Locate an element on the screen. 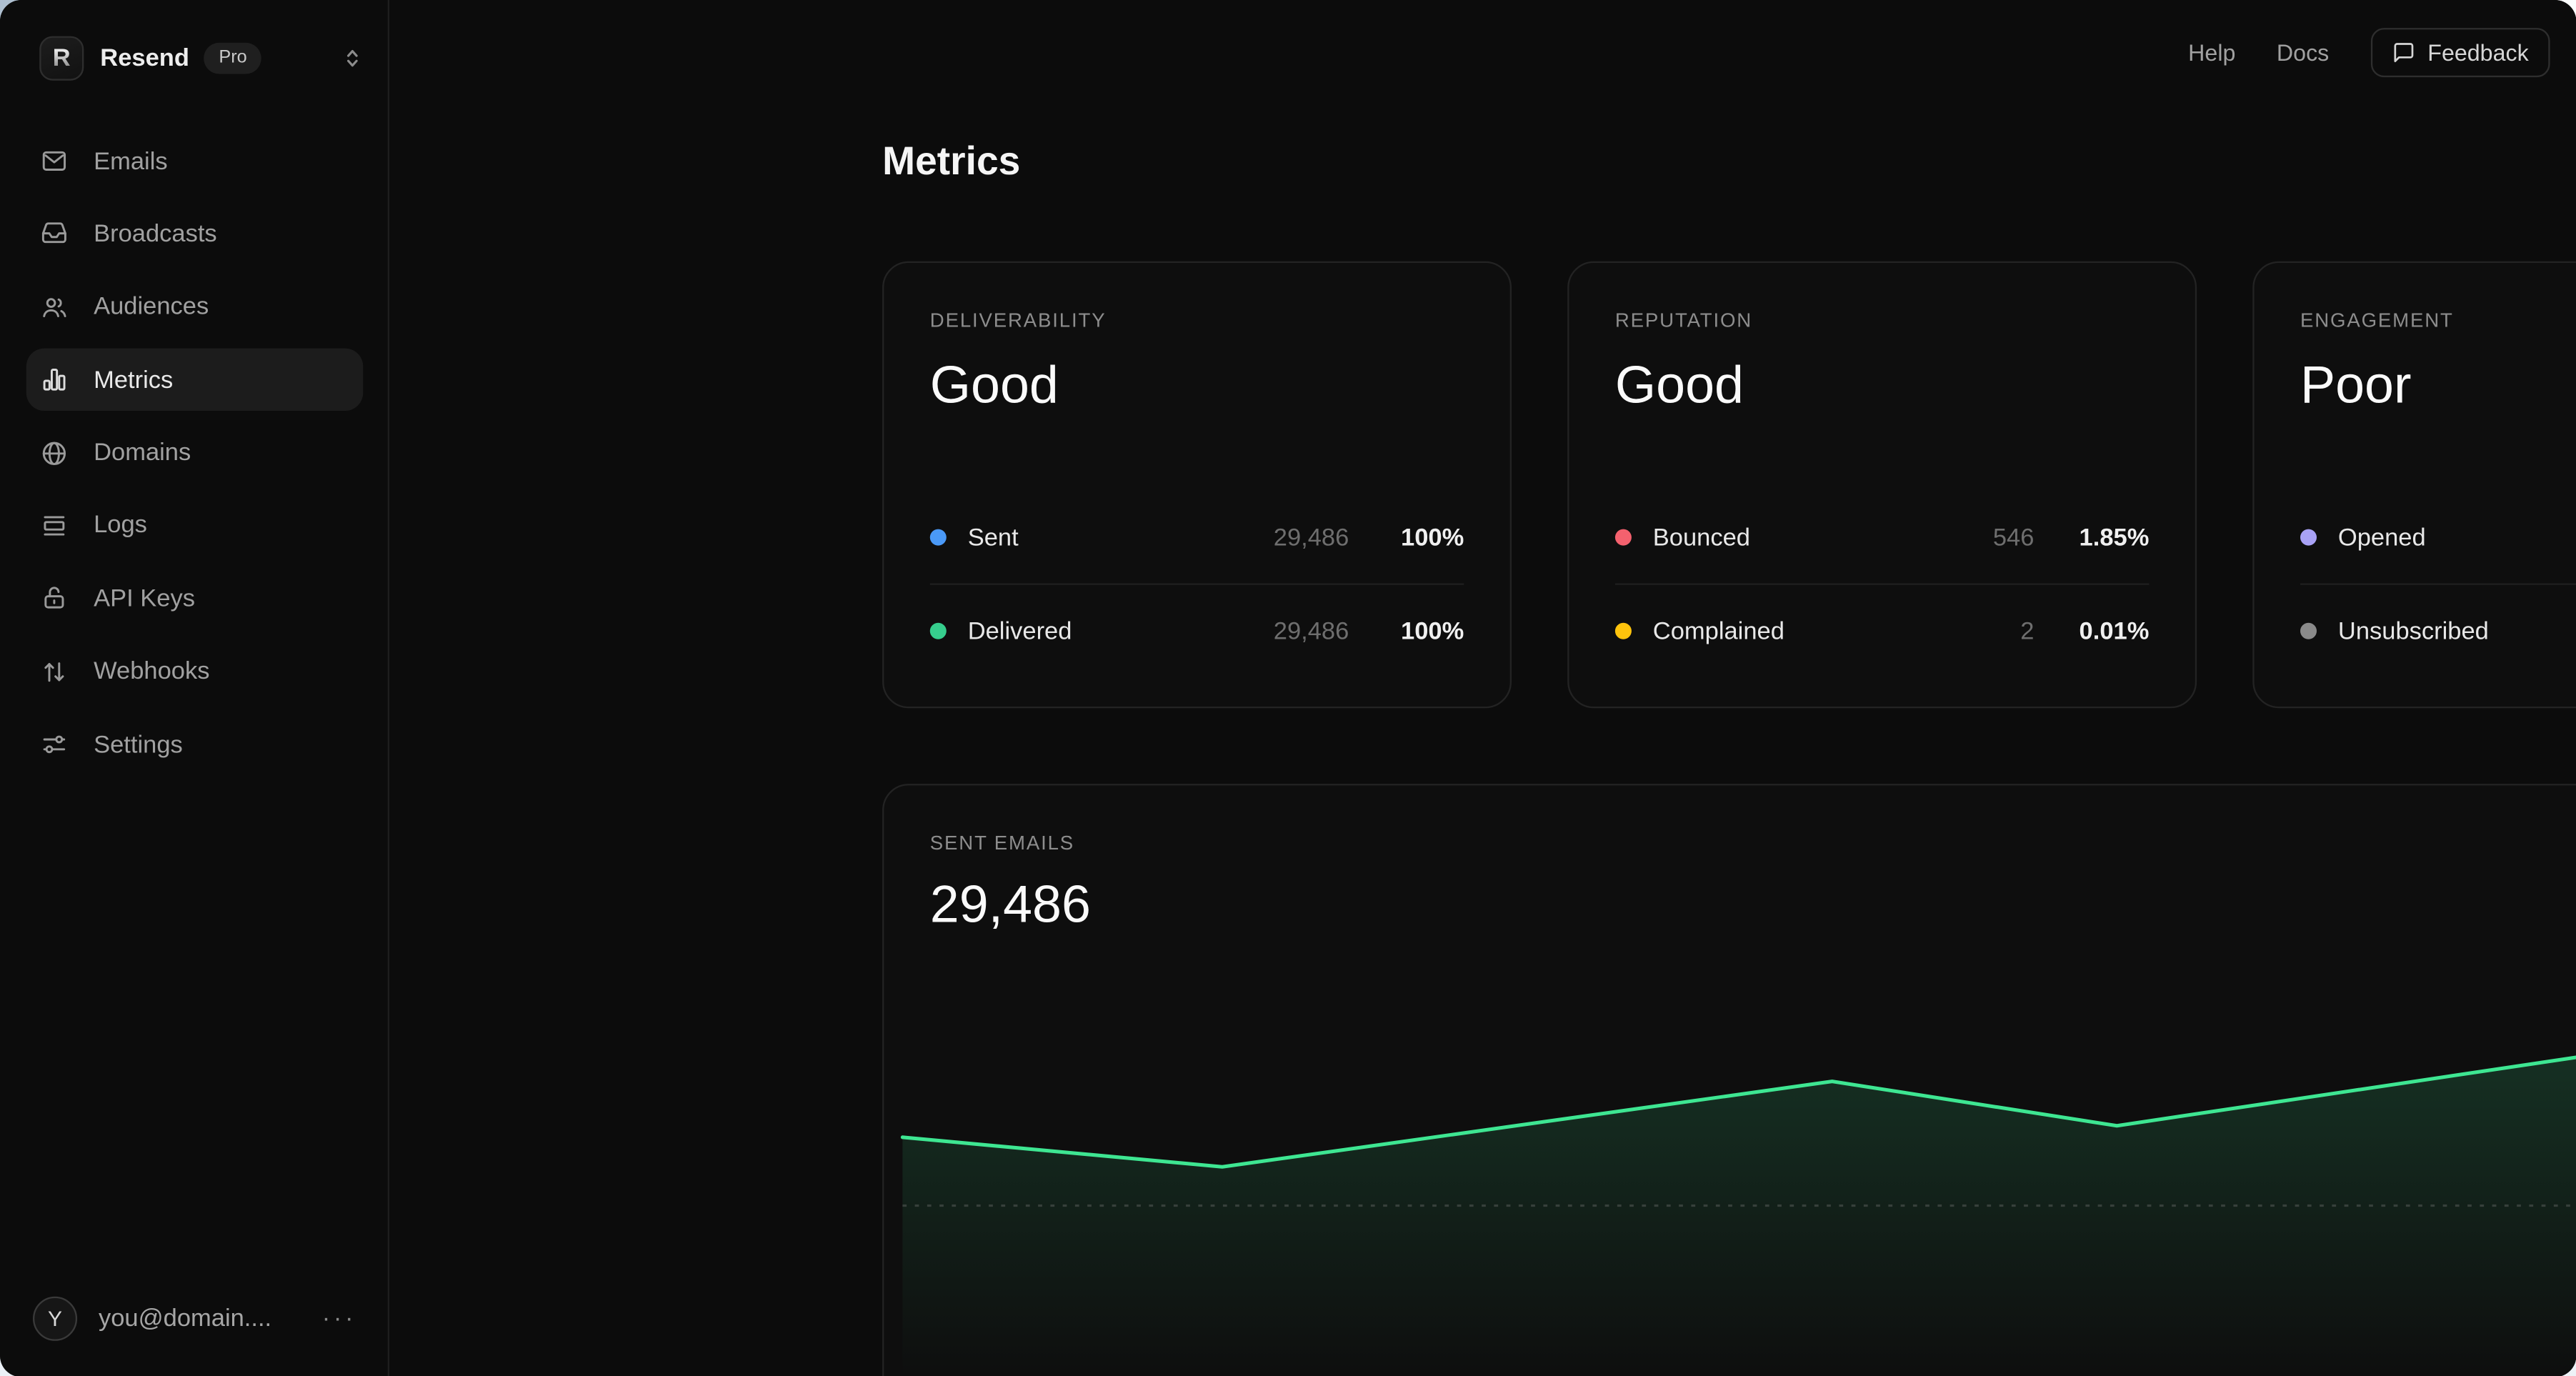  sidebar-item-label: Settings is located at coordinates (139, 744).